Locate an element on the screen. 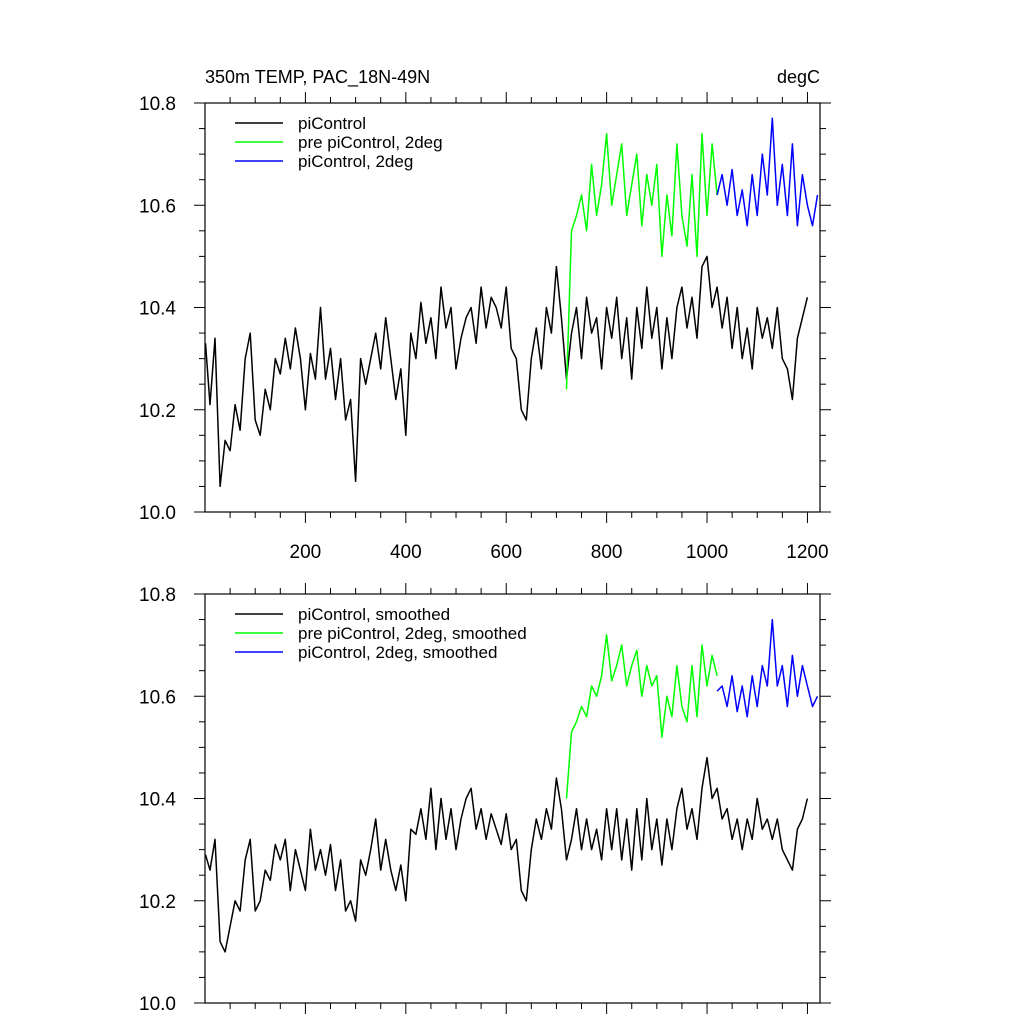 The image size is (1024, 1024). x-tick-label: 600 is located at coordinates (506, 552).